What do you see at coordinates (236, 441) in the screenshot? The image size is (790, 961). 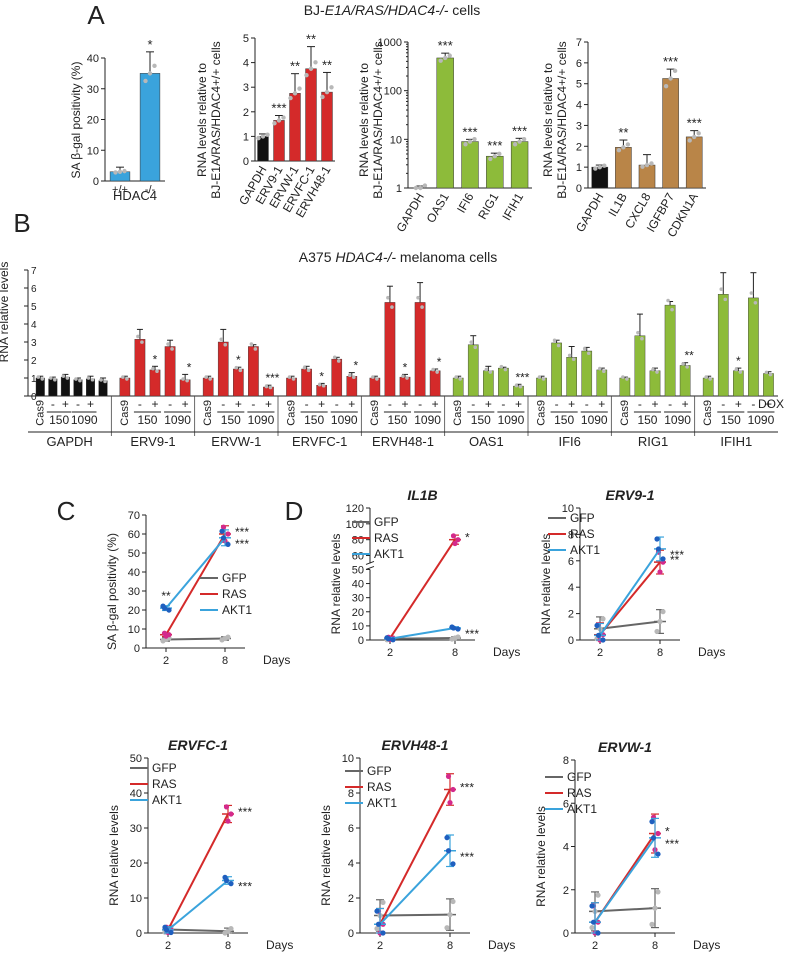 I see `gene-label: ERVW-1` at bounding box center [236, 441].